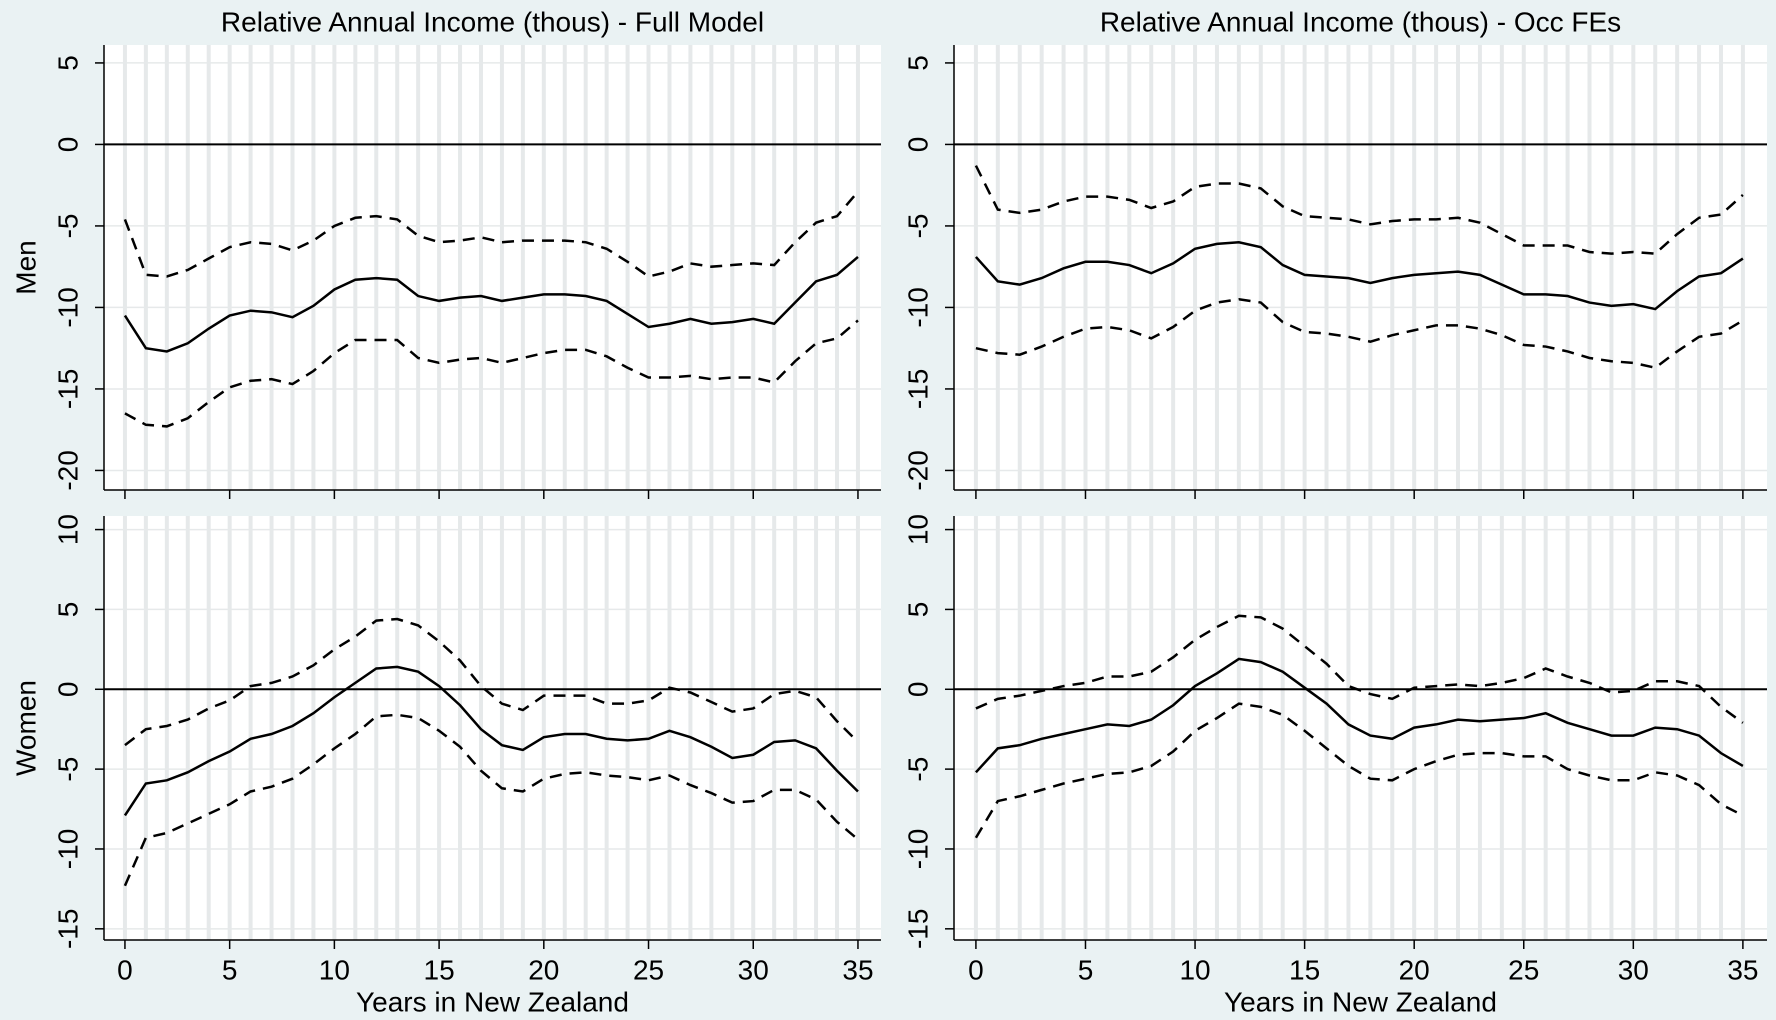 This screenshot has height=1020, width=1776. I want to click on y-axis-label: Women, so click(25, 728).